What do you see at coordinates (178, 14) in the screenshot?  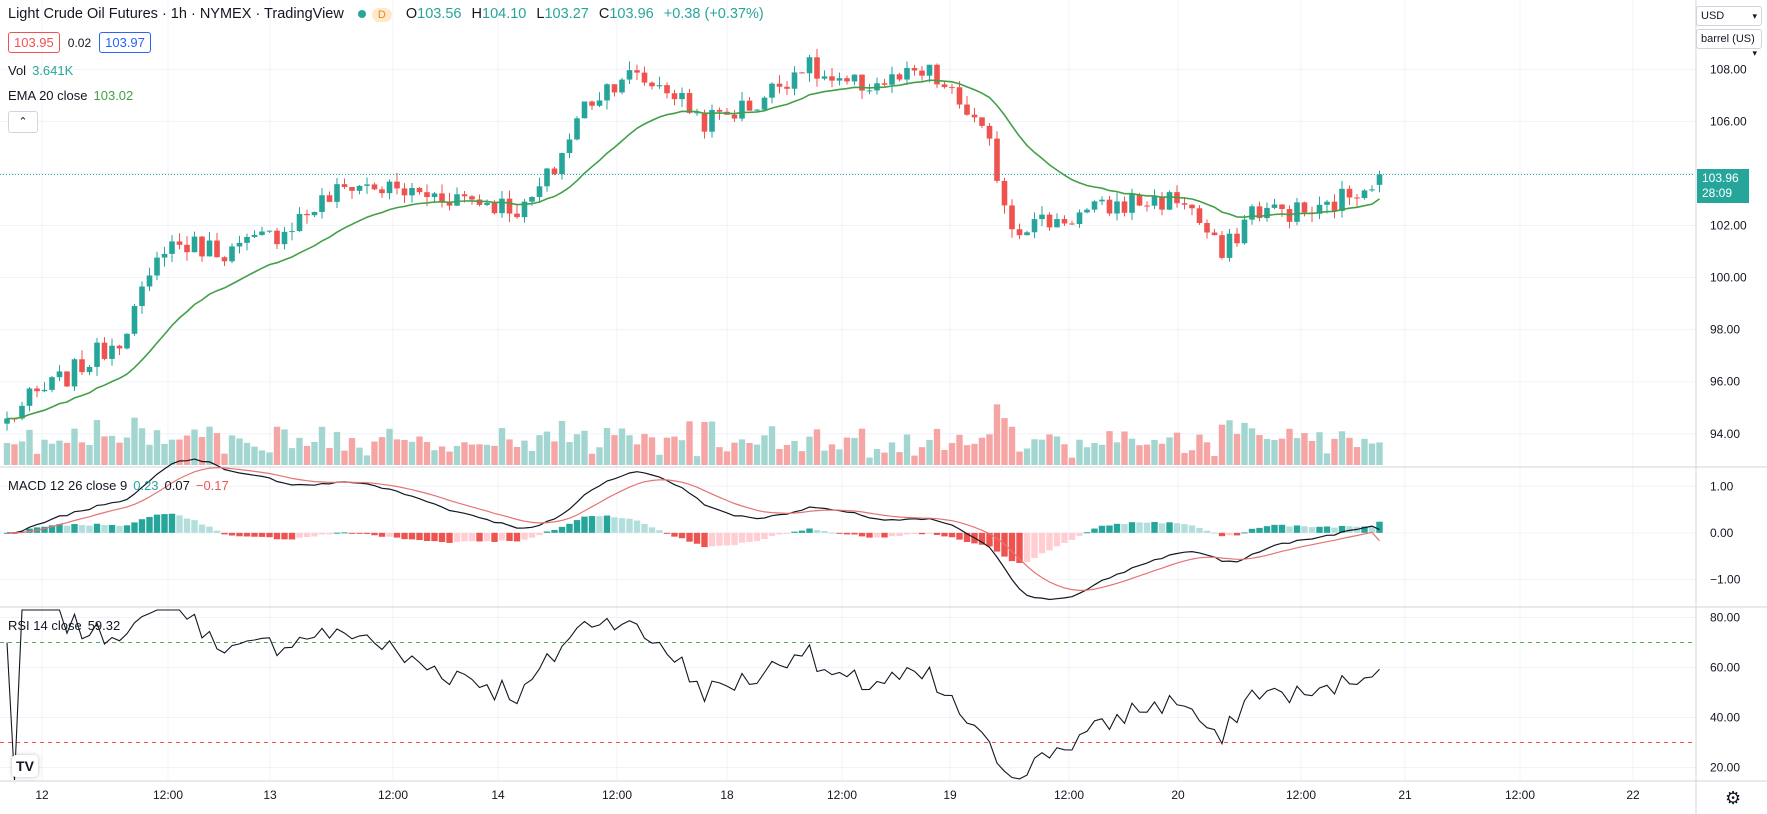 I see `interval: 1h` at bounding box center [178, 14].